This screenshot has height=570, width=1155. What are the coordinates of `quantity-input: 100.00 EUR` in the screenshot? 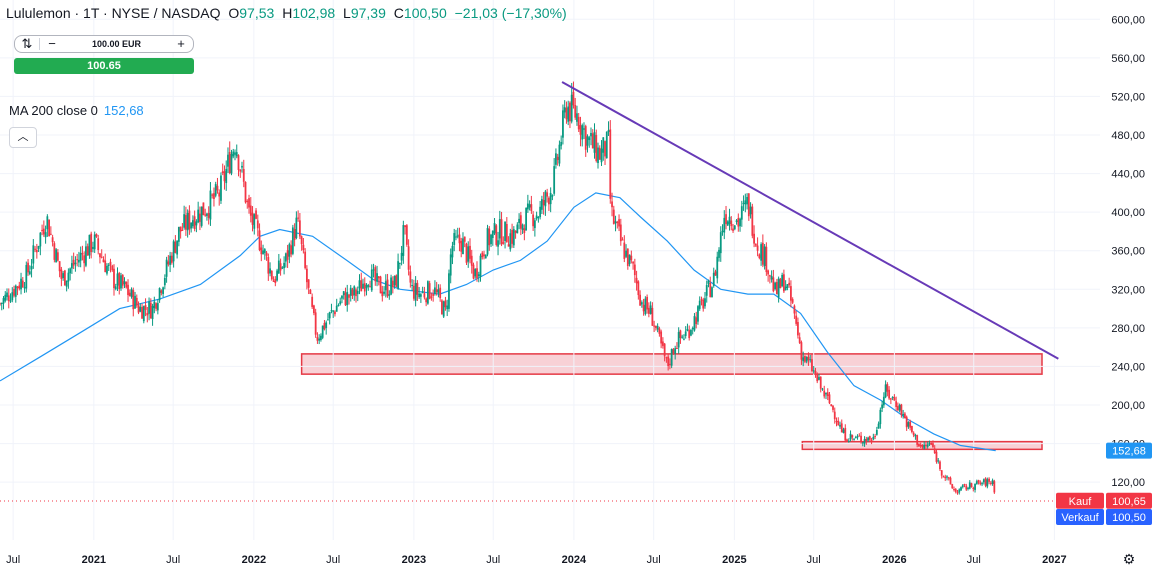 It's located at (116, 44).